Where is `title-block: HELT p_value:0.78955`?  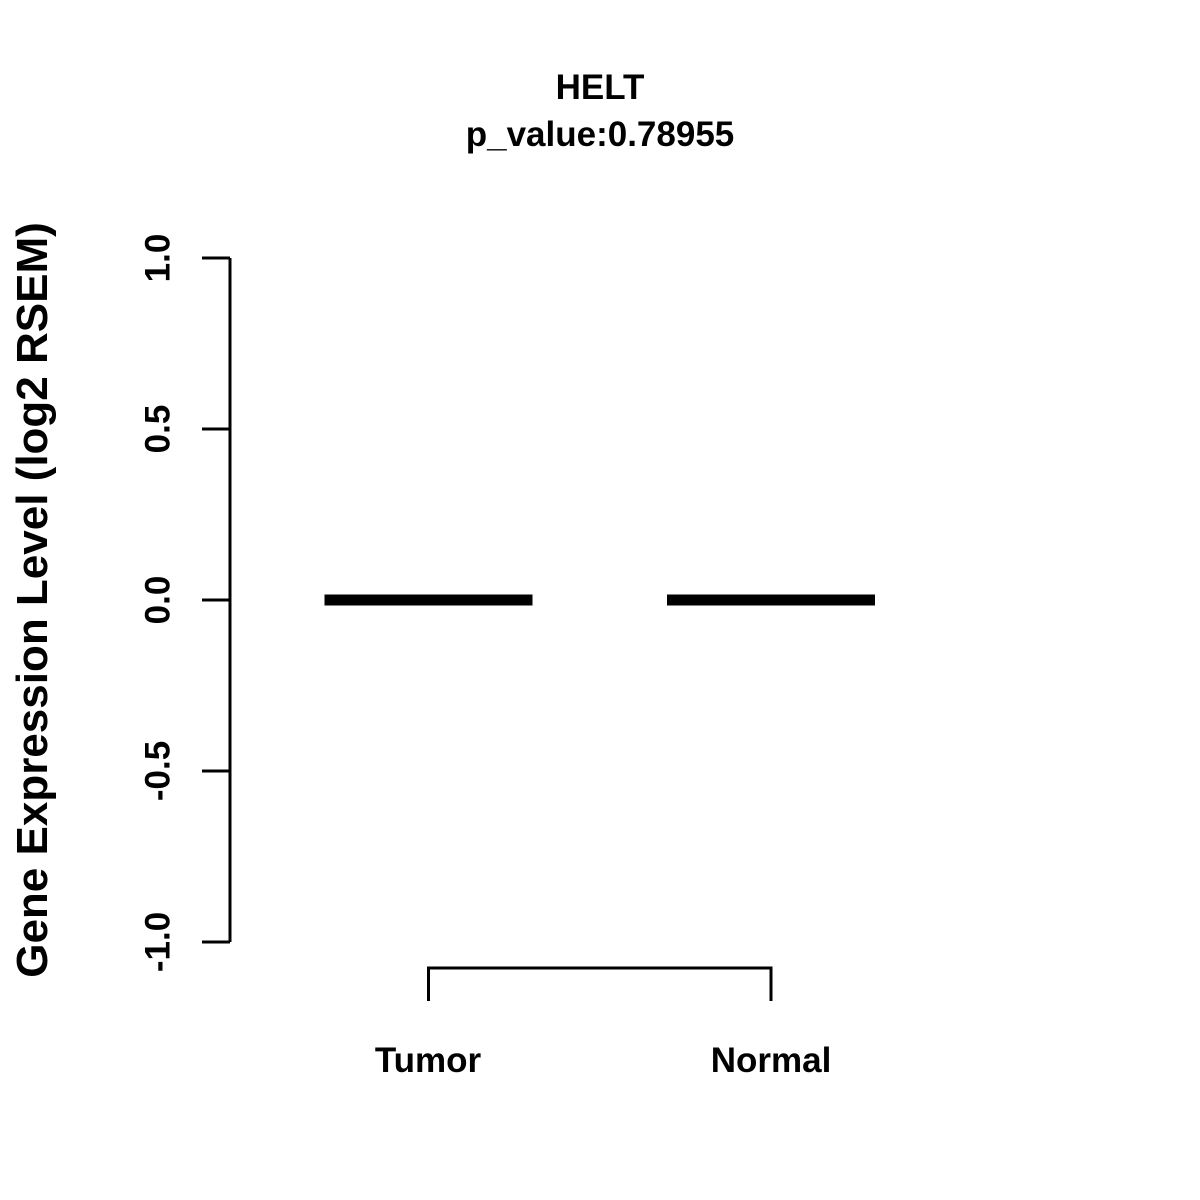 title-block: HELT p_value:0.78955 is located at coordinates (600, 111).